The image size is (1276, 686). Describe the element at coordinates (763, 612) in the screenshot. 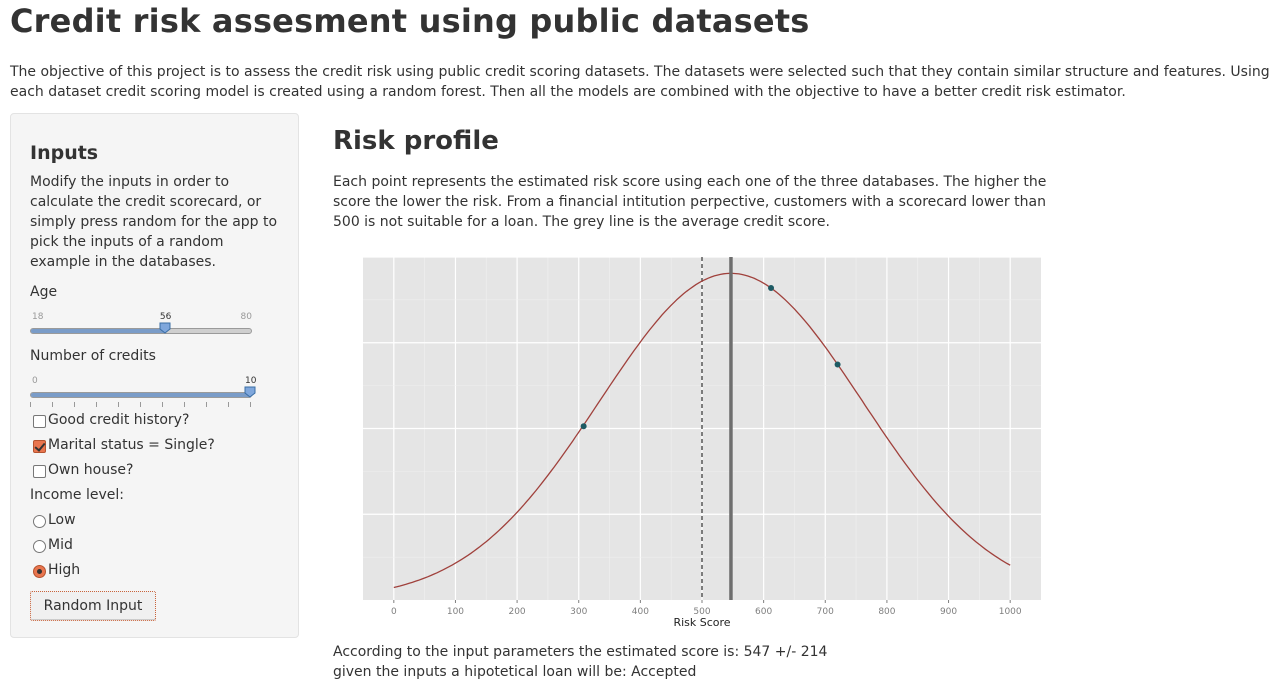

I see `x-tick-label: 600` at that location.